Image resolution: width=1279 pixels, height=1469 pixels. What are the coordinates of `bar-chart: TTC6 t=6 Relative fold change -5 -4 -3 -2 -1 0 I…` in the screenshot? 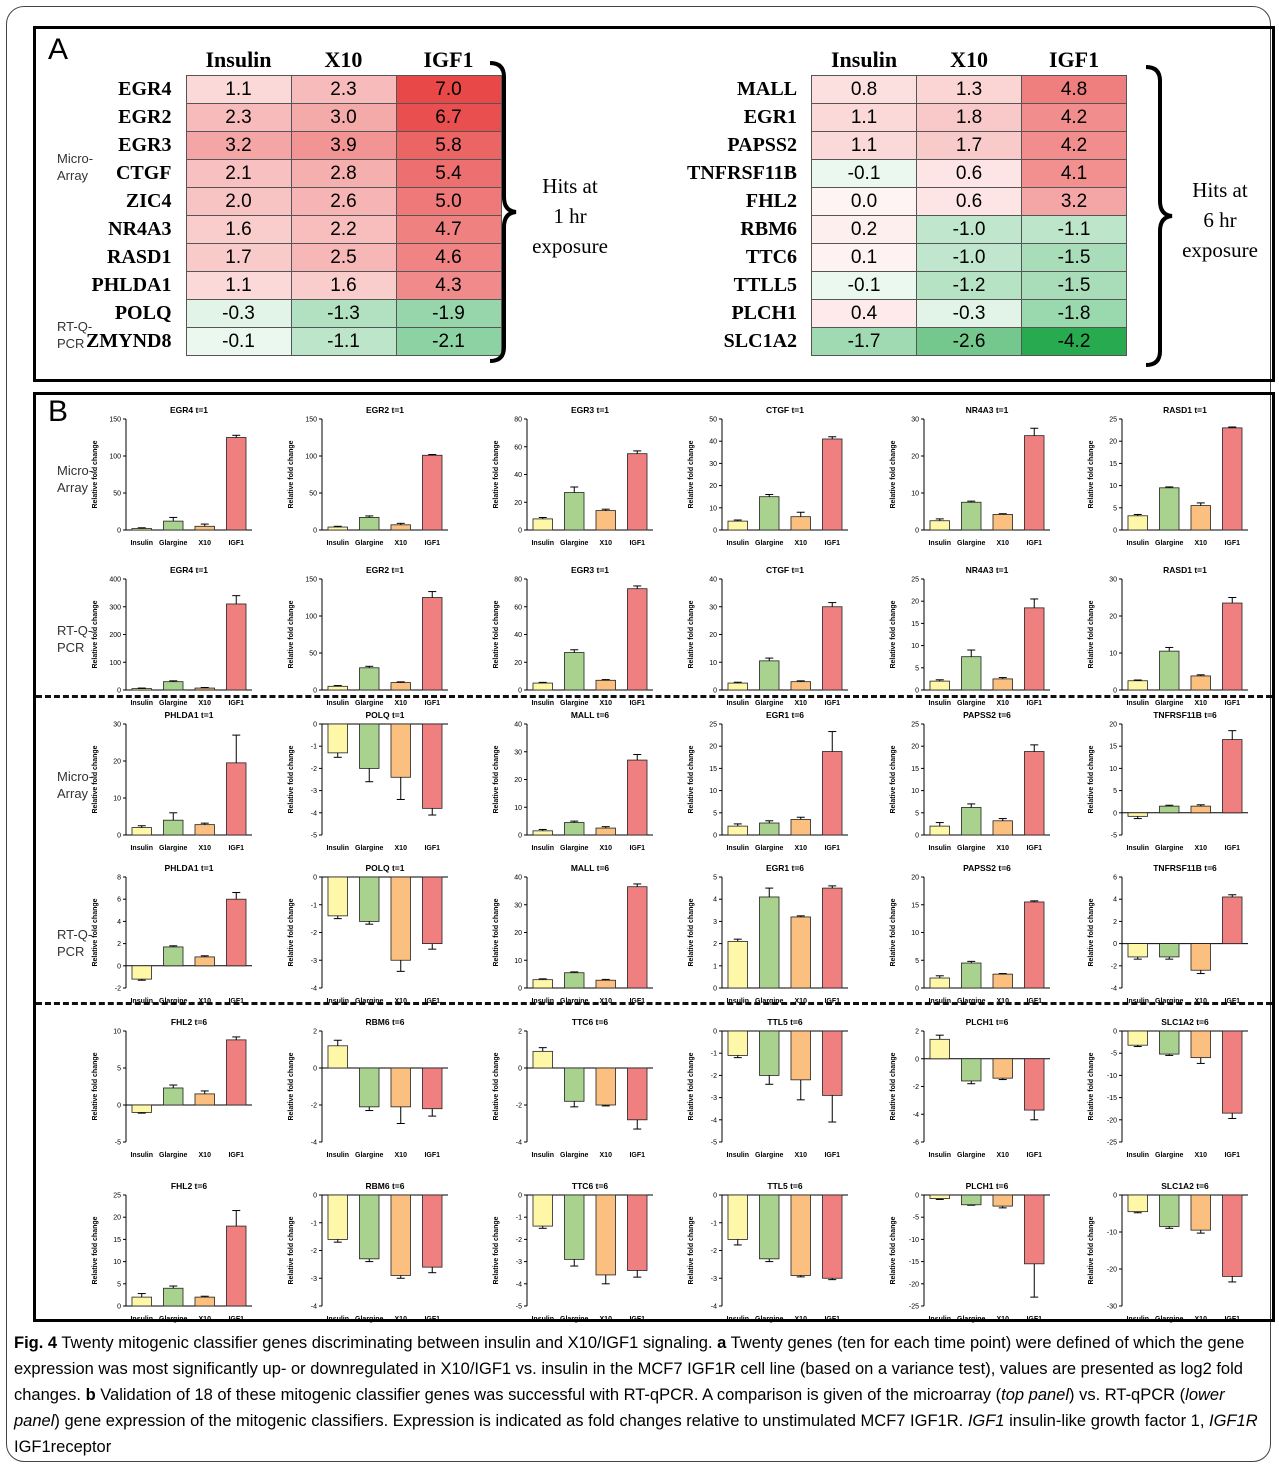 It's located at (573, 1252).